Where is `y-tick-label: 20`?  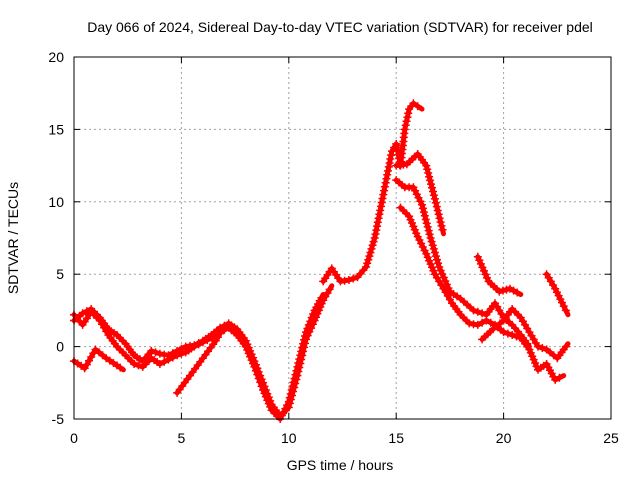 y-tick-label: 20 is located at coordinates (56, 57).